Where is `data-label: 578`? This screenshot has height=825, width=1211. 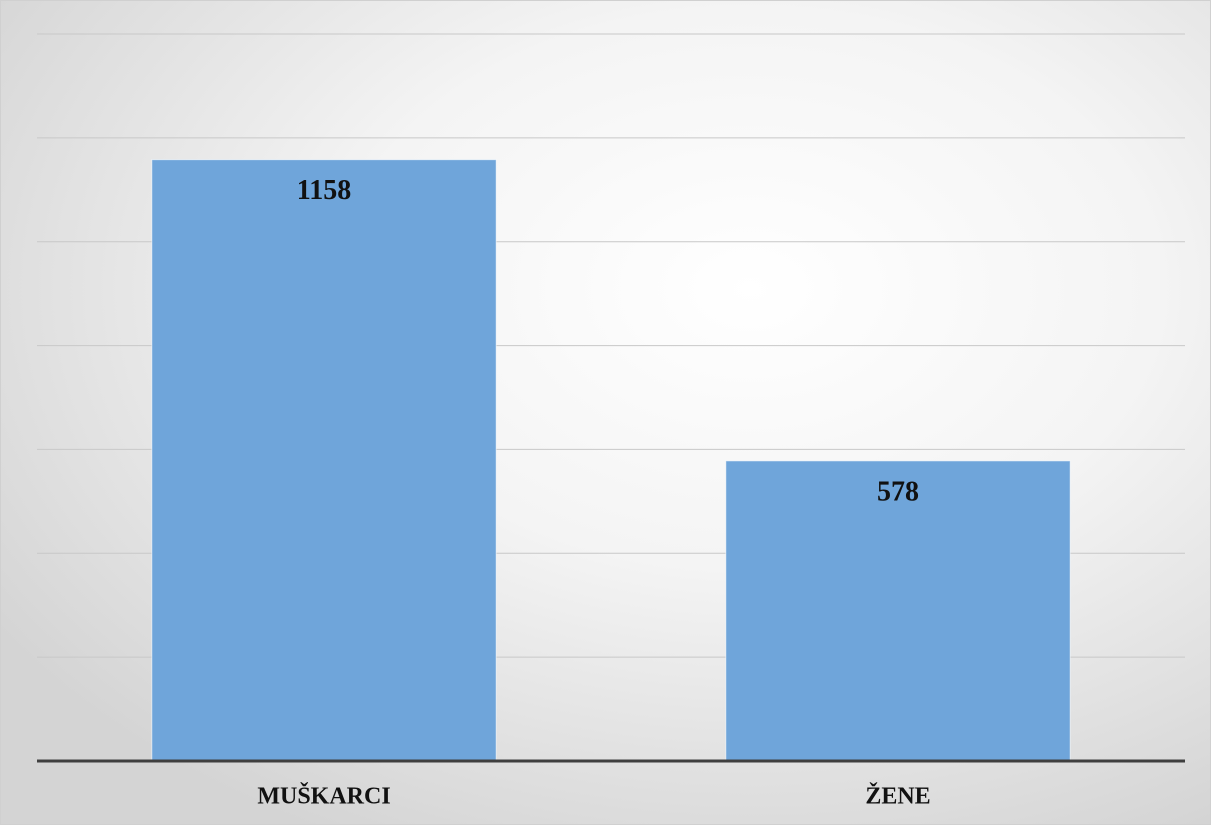
data-label: 578 is located at coordinates (898, 491).